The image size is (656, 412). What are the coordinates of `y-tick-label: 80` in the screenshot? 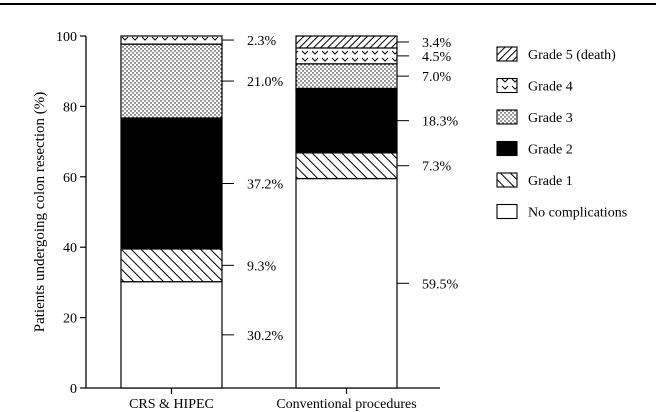 It's located at (70, 107).